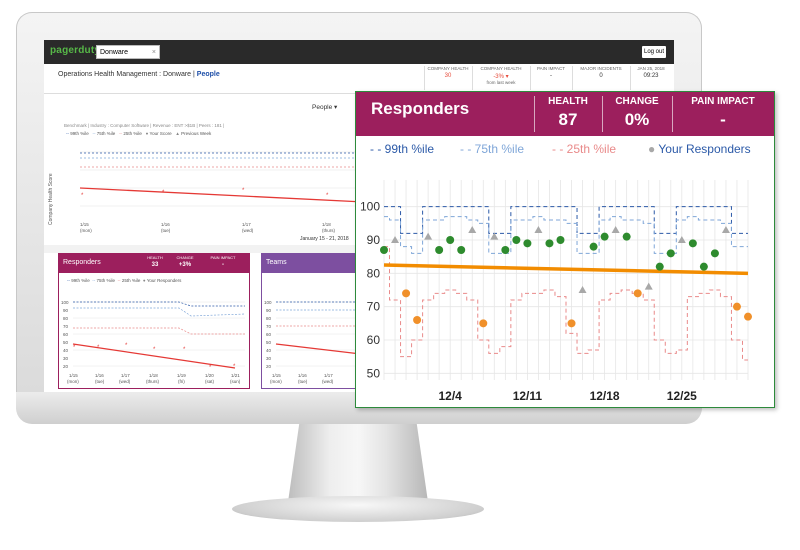  What do you see at coordinates (499, 149) in the screenshot?
I see `legend-item: 75th %ile` at bounding box center [499, 149].